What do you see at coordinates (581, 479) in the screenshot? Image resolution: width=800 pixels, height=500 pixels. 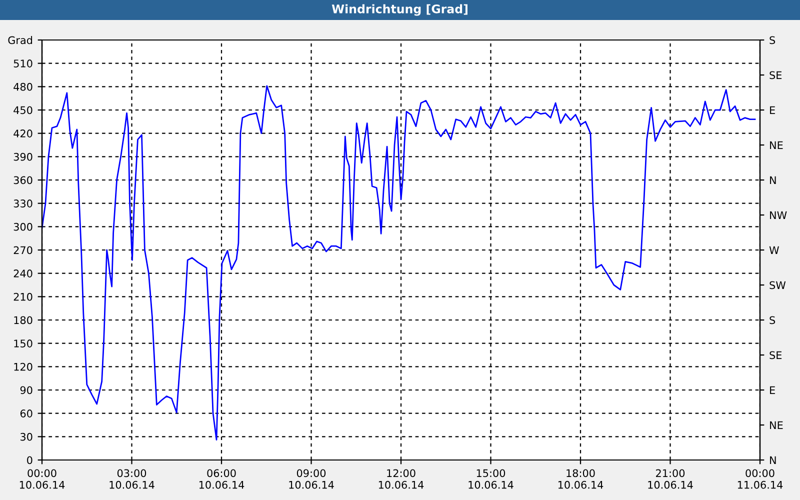 I see `x-tick-label: 18:00 10.06.14` at bounding box center [581, 479].